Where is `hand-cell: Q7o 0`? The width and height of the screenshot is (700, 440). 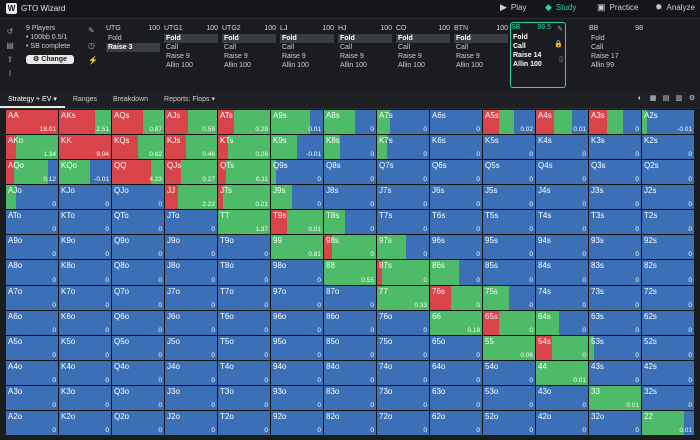
hand-cell: Q7o 0 is located at coordinates (138, 297).